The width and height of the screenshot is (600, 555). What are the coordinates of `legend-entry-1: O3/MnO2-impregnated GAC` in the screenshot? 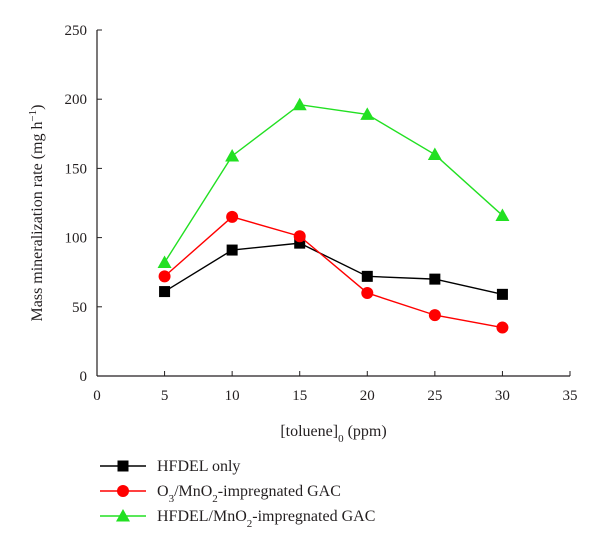 It's located at (220, 494).